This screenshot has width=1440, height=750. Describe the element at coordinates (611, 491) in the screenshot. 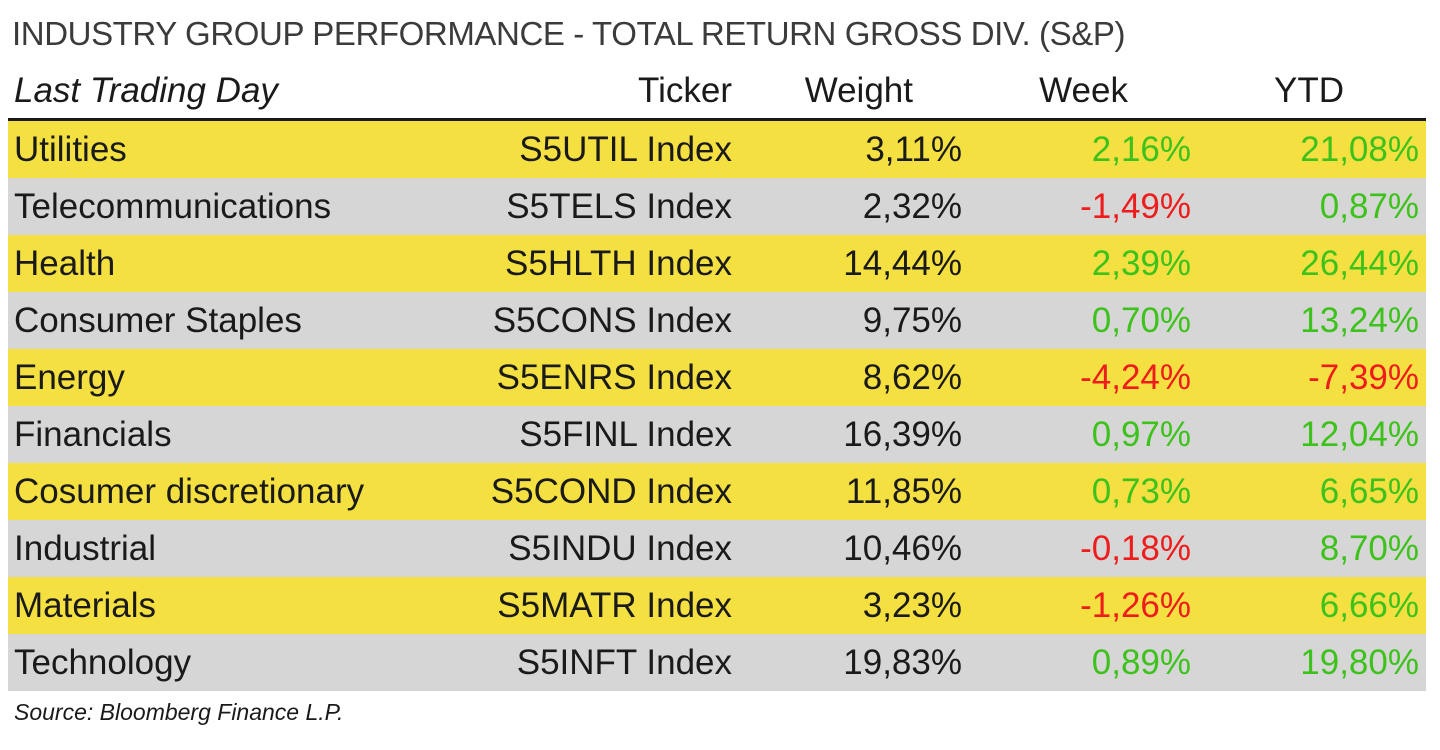

I see `row-ticker: S5COND Index` at that location.